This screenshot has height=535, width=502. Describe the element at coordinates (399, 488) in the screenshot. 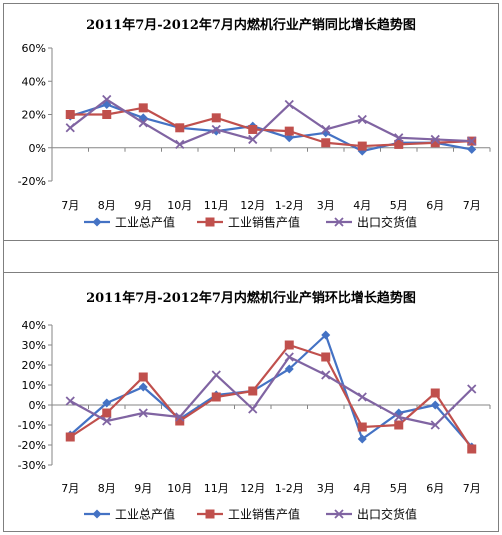

I see `x-tick-label: 5月` at that location.